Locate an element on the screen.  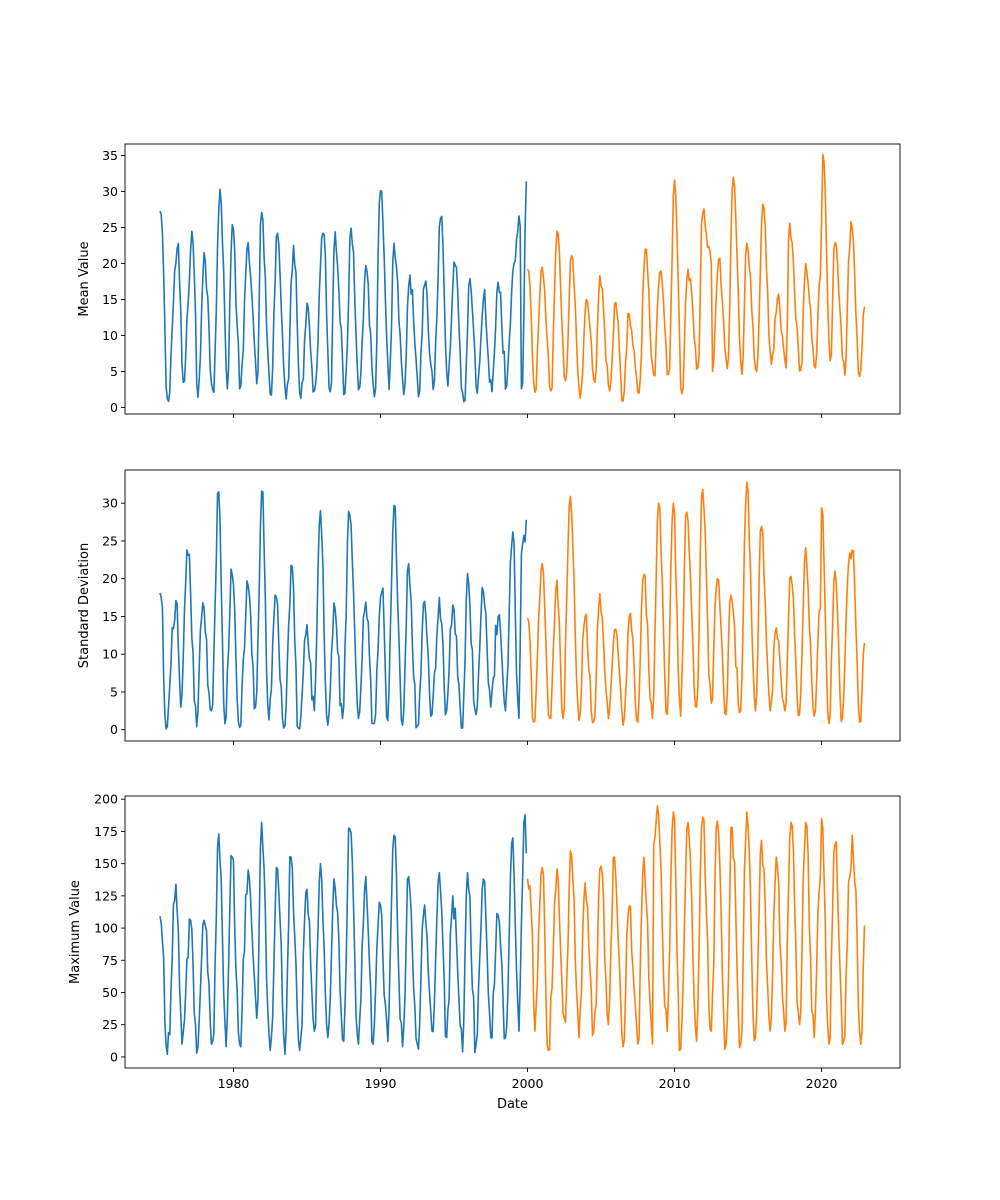
y-axis-label: Mean Value is located at coordinates (84, 278).